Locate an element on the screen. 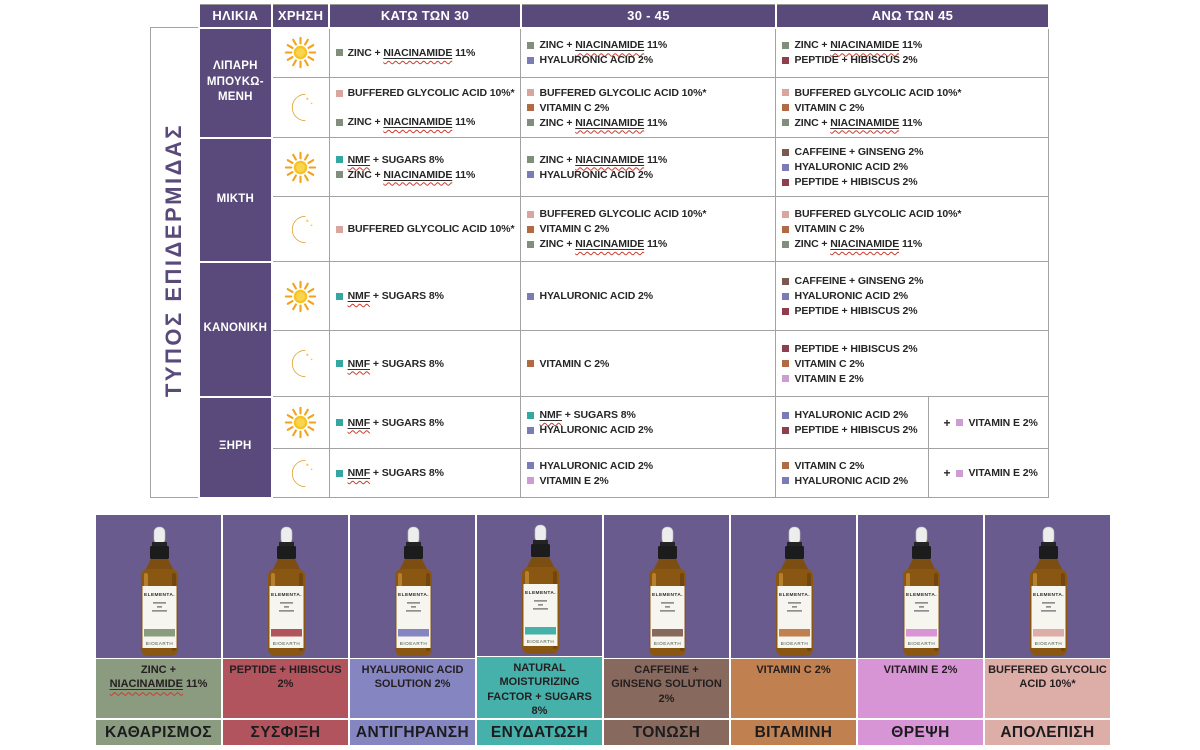 The height and width of the screenshot is (750, 1200). product-bottle-image: ELEMENTA. BIOEARTH is located at coordinates (159, 591).